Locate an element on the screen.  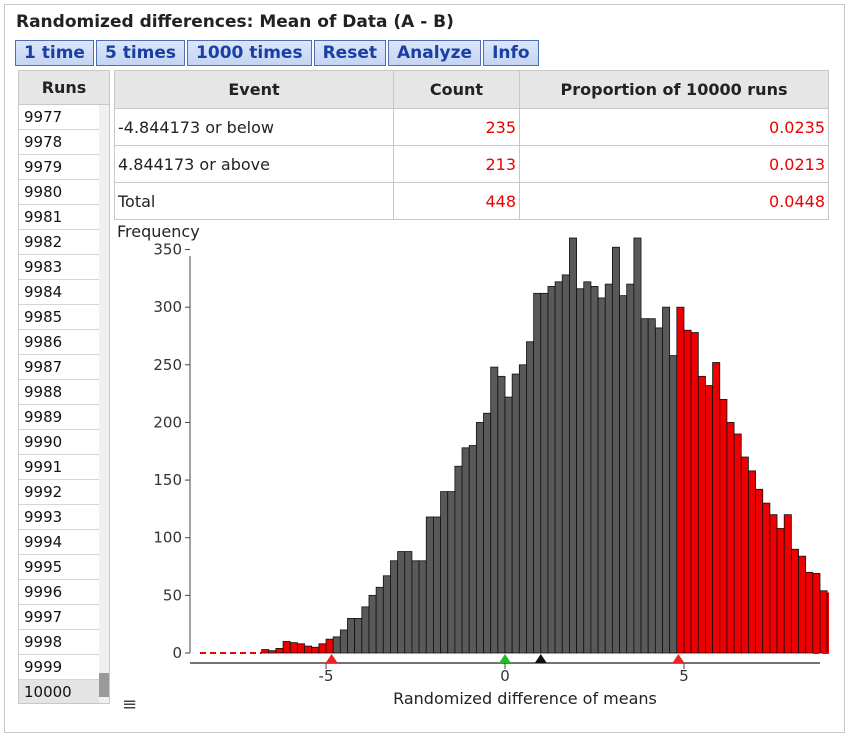
y-tick-label: 50 is located at coordinates (172, 595).